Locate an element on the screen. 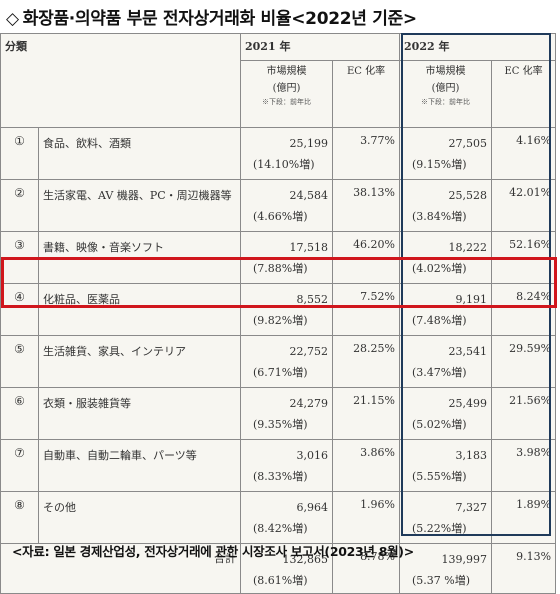 This screenshot has width=560, height=594. row-number: ② is located at coordinates (19, 205).